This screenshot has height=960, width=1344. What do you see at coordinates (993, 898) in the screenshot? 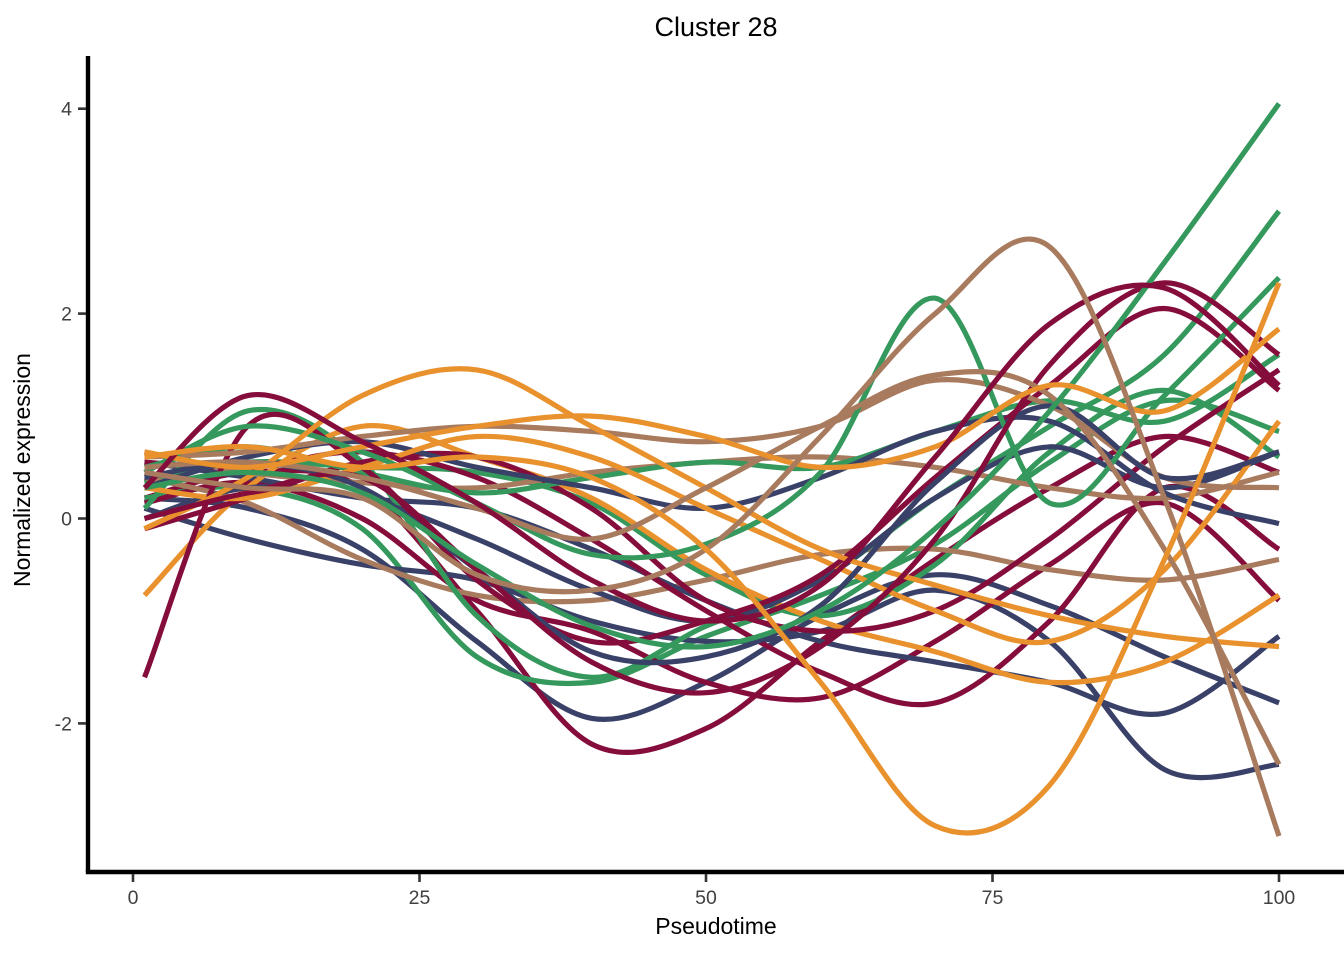
I see `x-tick-label: 75` at bounding box center [993, 898].